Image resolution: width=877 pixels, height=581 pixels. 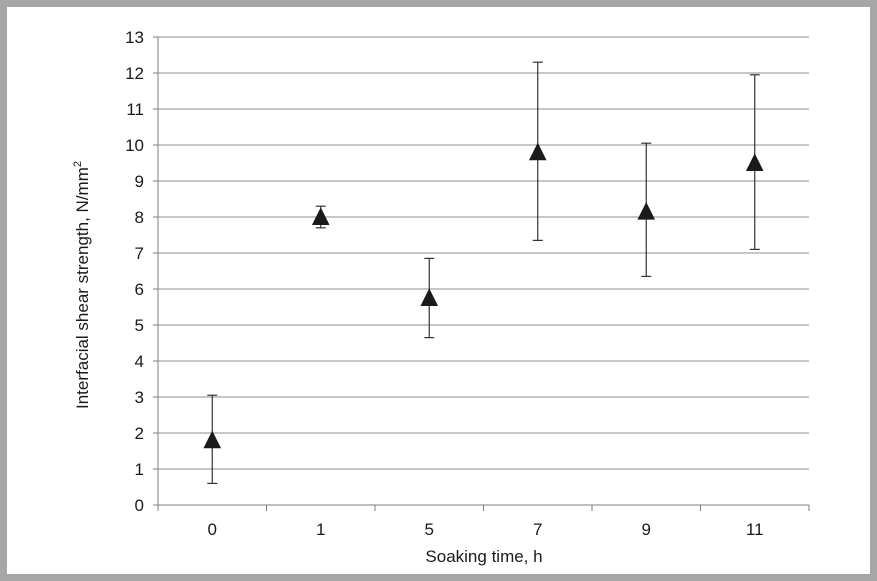 I want to click on y-tick-label: 7, so click(x=139, y=253).